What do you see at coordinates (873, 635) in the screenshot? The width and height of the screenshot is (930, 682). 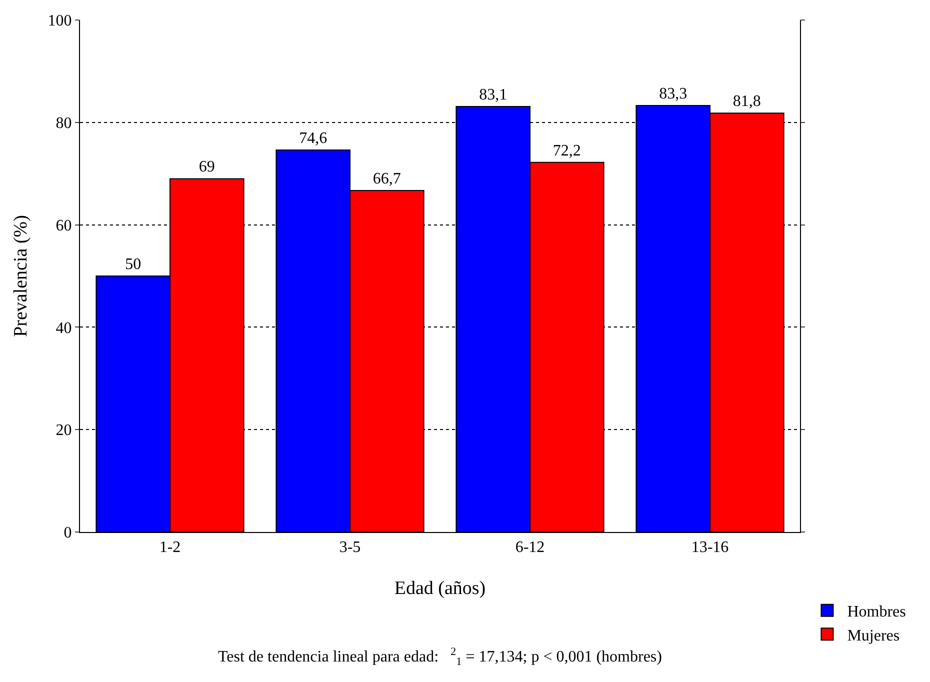 I see `legend-label: Mujeres` at bounding box center [873, 635].